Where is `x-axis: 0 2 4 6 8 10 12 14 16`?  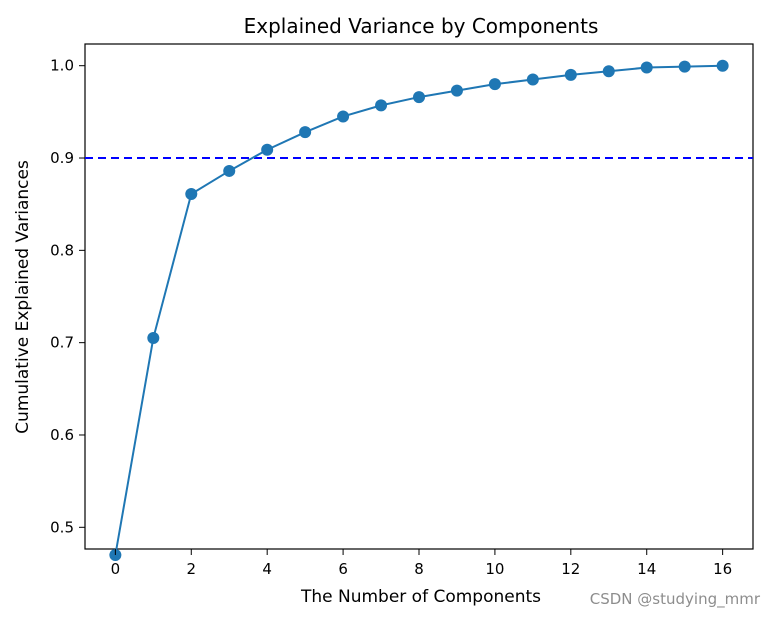
x-axis: 0 2 4 6 8 10 12 14 16 is located at coordinates (421, 563).